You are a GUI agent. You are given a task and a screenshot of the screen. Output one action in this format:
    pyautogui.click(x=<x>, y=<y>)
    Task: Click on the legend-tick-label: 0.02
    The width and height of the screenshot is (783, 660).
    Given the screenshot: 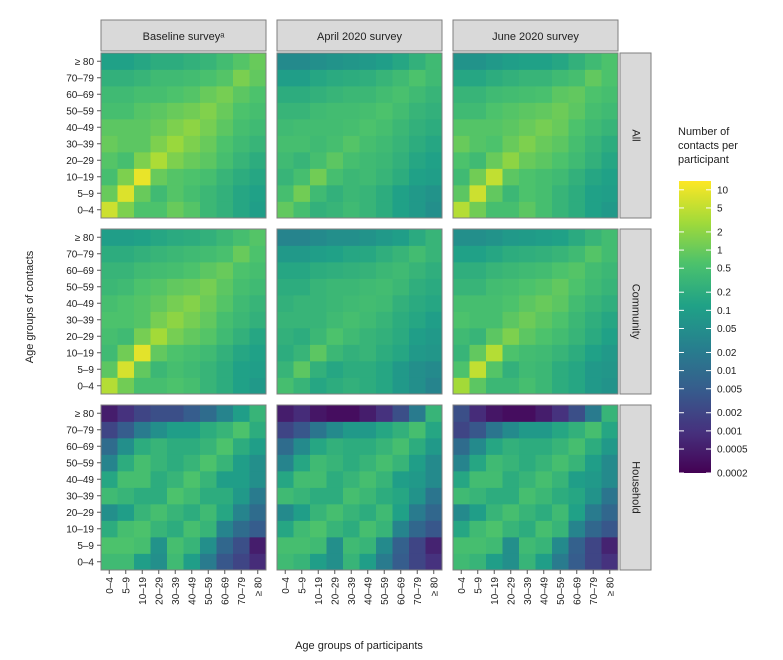 What is the action you would take?
    pyautogui.click(x=727, y=353)
    